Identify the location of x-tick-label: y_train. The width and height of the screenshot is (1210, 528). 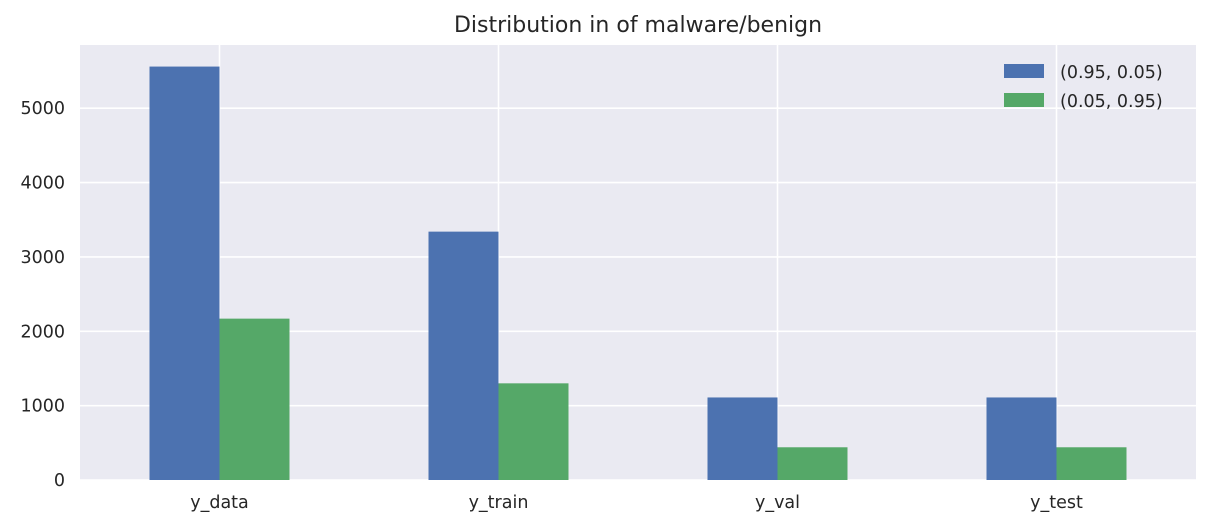
(499, 503).